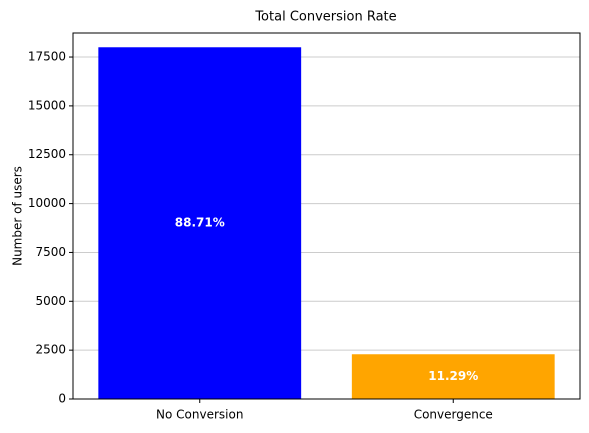 The image size is (589, 433). I want to click on y-tick-label: 7500, so click(50, 252).